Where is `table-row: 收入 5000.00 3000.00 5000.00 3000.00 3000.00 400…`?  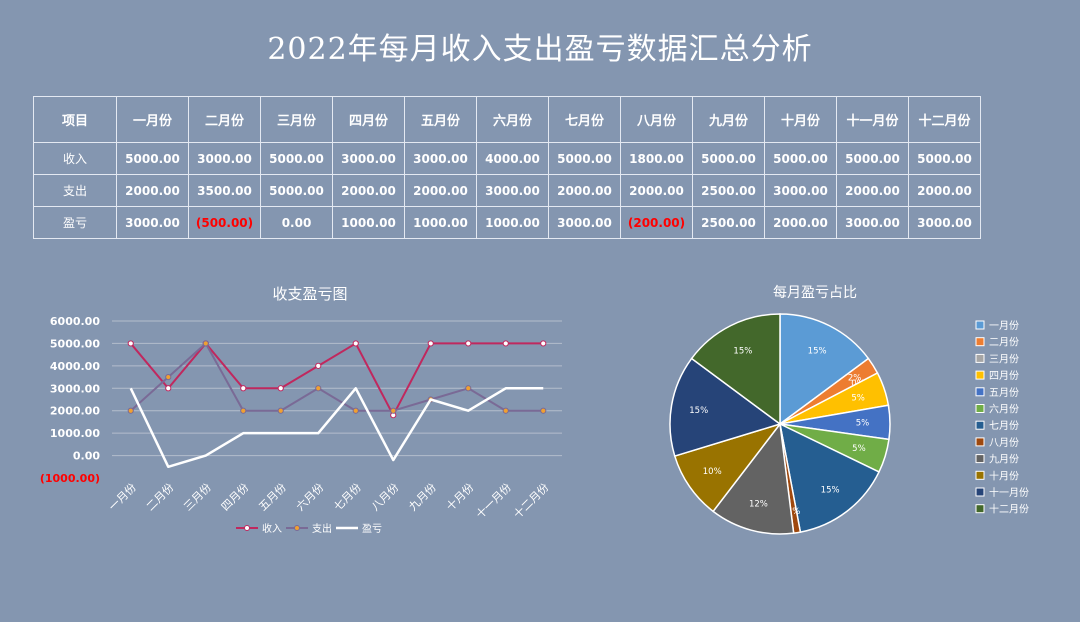 table-row: 收入 5000.00 3000.00 5000.00 3000.00 3000.00 400… is located at coordinates (507, 158).